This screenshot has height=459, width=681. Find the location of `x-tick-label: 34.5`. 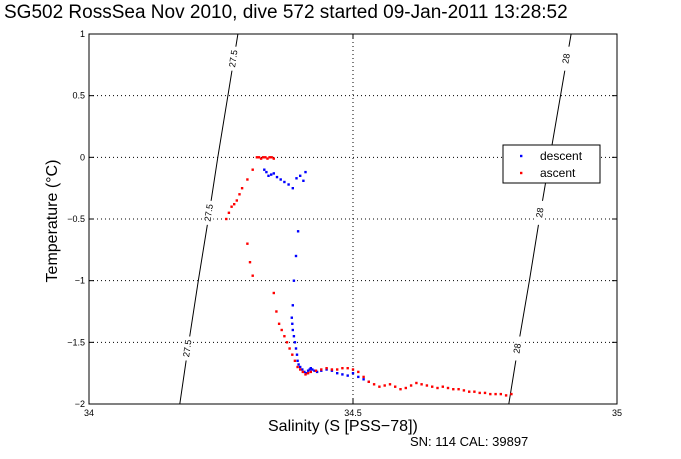

x-tick-label: 34.5 is located at coordinates (353, 413).